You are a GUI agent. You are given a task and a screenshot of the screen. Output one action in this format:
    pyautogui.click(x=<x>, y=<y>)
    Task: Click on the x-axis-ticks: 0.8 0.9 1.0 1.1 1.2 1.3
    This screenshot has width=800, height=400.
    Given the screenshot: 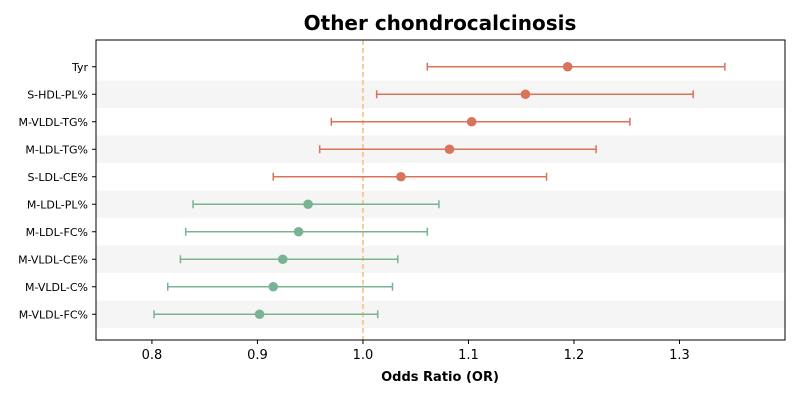 What is the action you would take?
    pyautogui.click(x=416, y=351)
    